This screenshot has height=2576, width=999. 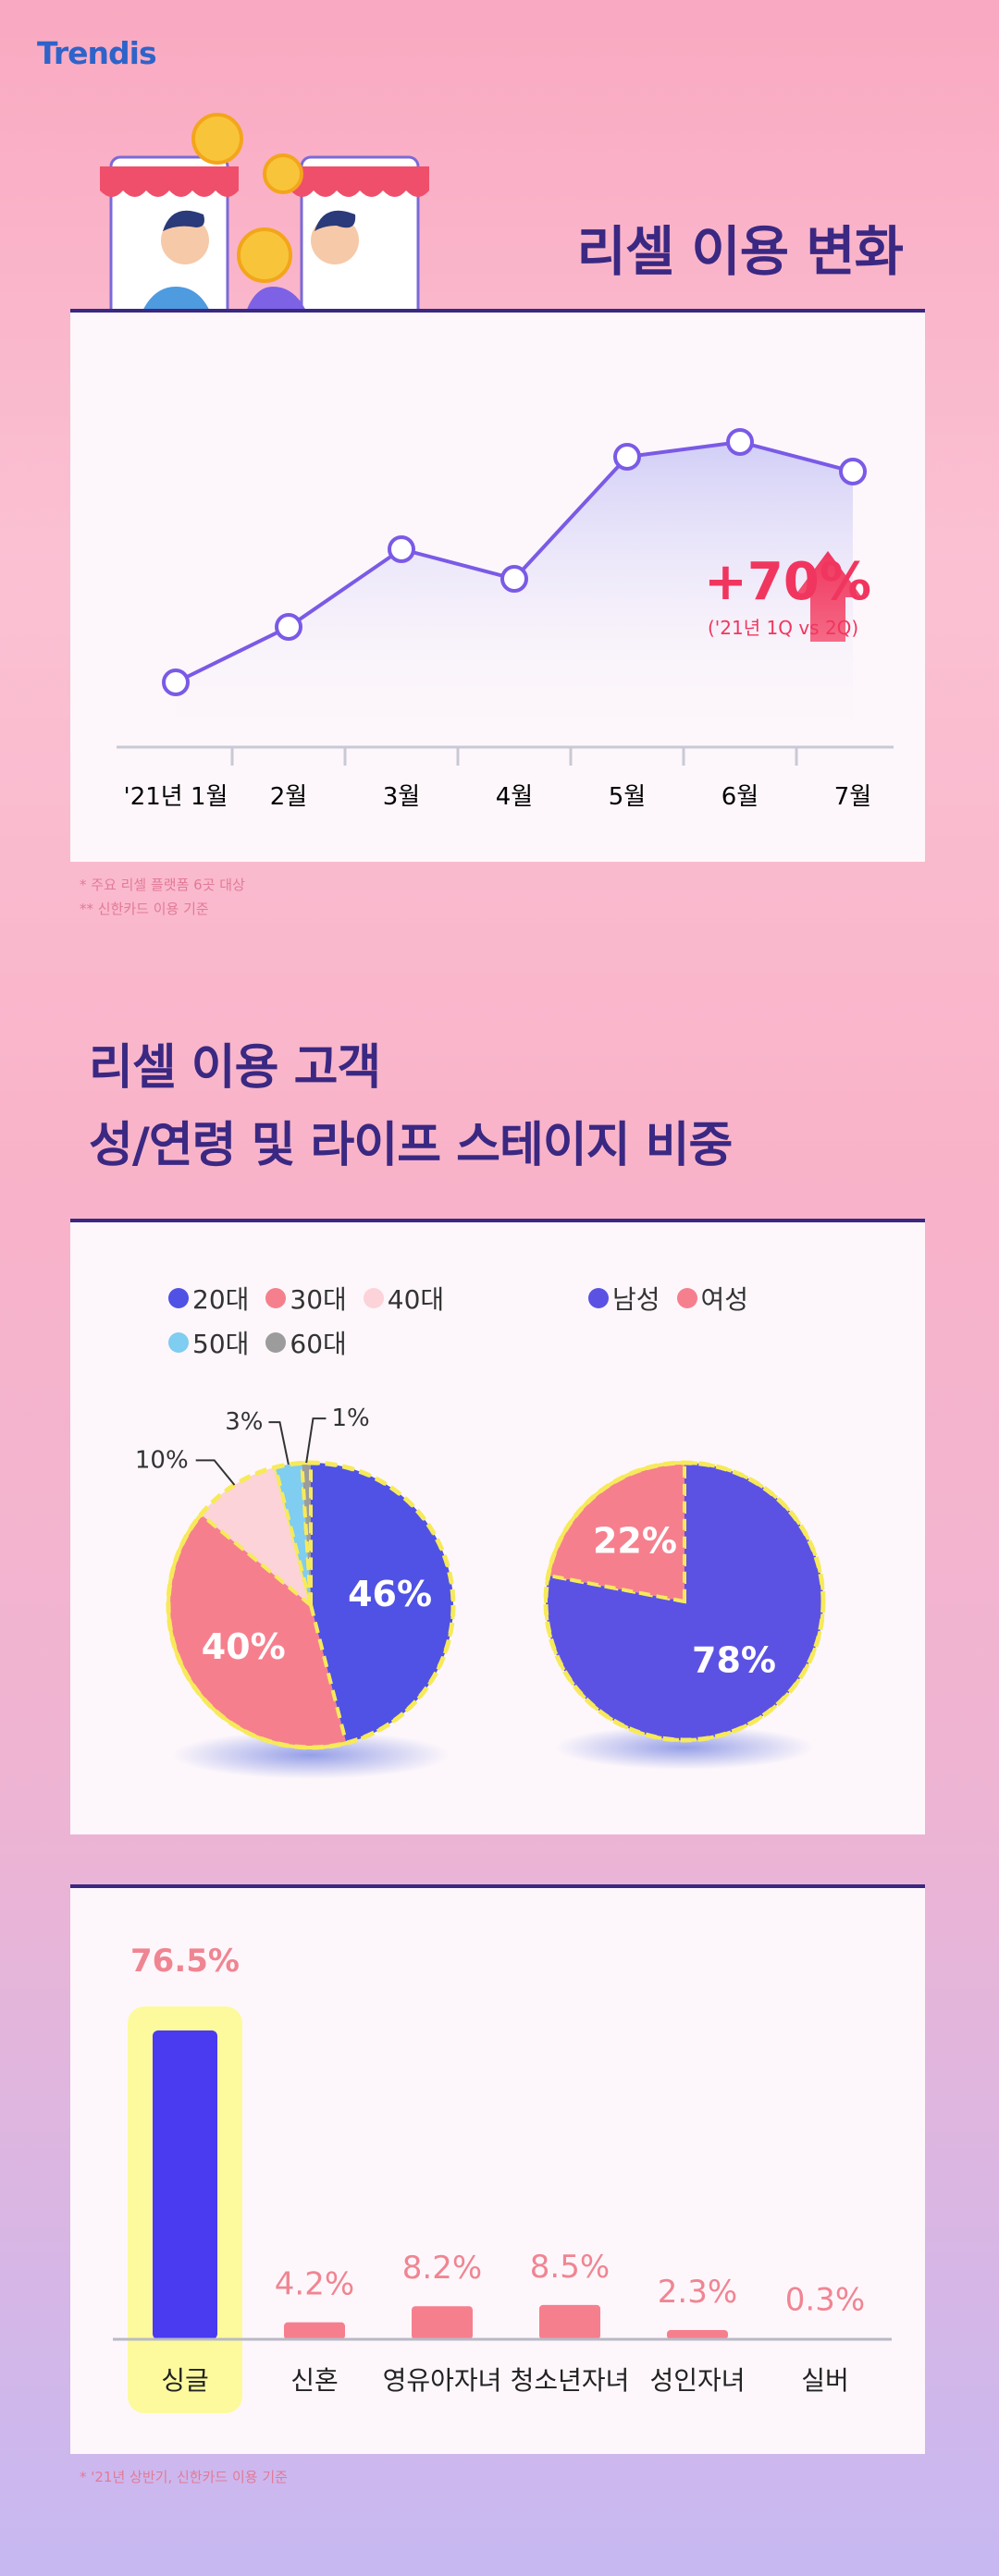 What do you see at coordinates (636, 1299) in the screenshot?
I see `legend-label: 남성` at bounding box center [636, 1299].